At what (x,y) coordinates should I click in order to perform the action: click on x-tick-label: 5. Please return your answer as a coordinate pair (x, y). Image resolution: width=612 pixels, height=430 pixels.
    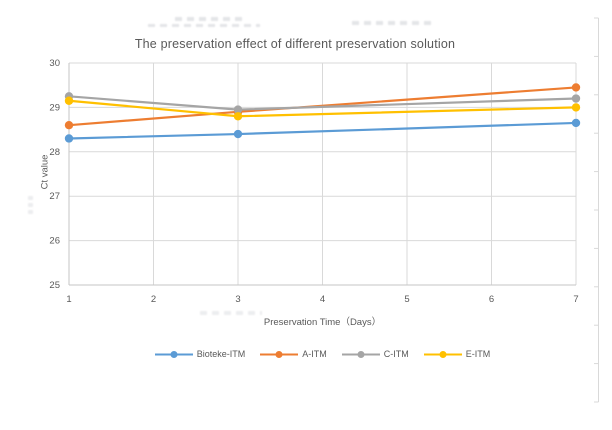
    Looking at the image, I should click on (406, 299).